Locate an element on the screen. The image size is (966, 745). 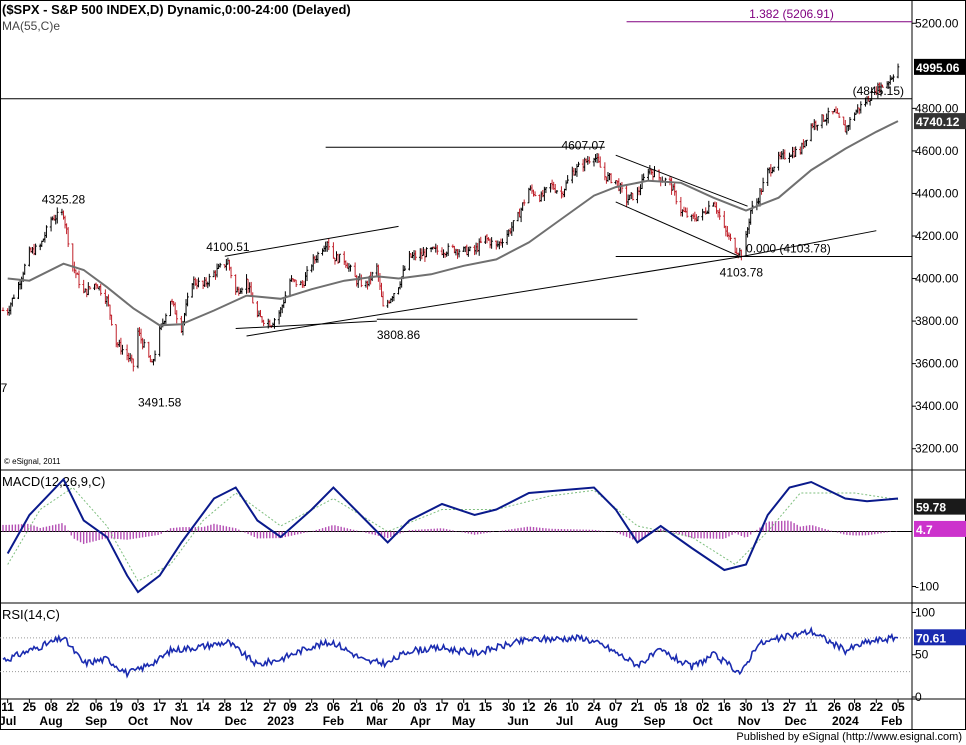
macd-line is located at coordinates (452, 535).